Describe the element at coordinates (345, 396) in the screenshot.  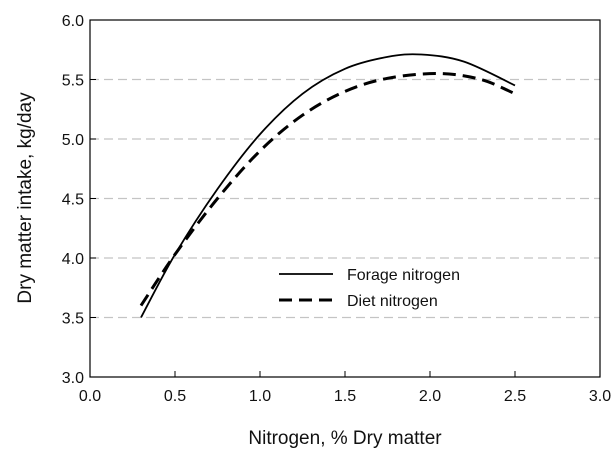
I see `x-tick-label-3: 1.5` at that location.